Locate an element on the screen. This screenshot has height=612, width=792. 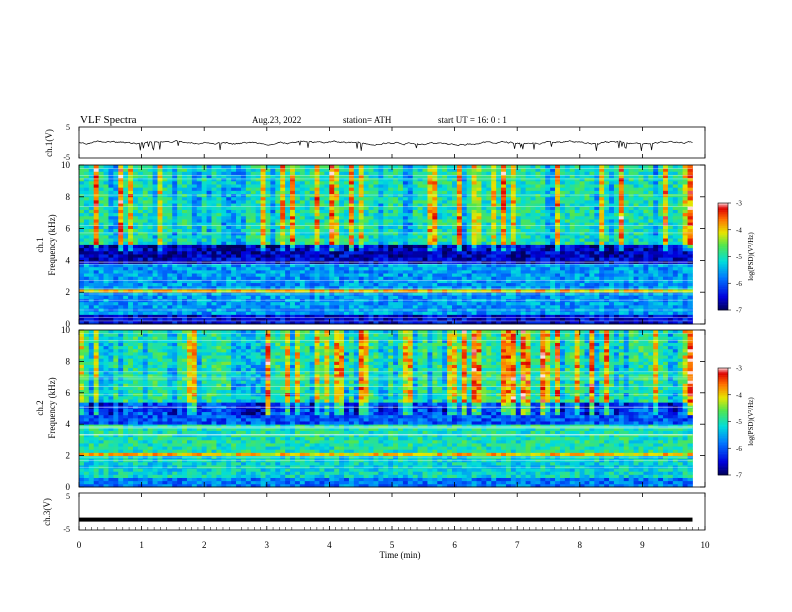
ch1-ytick-bottom: -5 is located at coordinates (66, 157).